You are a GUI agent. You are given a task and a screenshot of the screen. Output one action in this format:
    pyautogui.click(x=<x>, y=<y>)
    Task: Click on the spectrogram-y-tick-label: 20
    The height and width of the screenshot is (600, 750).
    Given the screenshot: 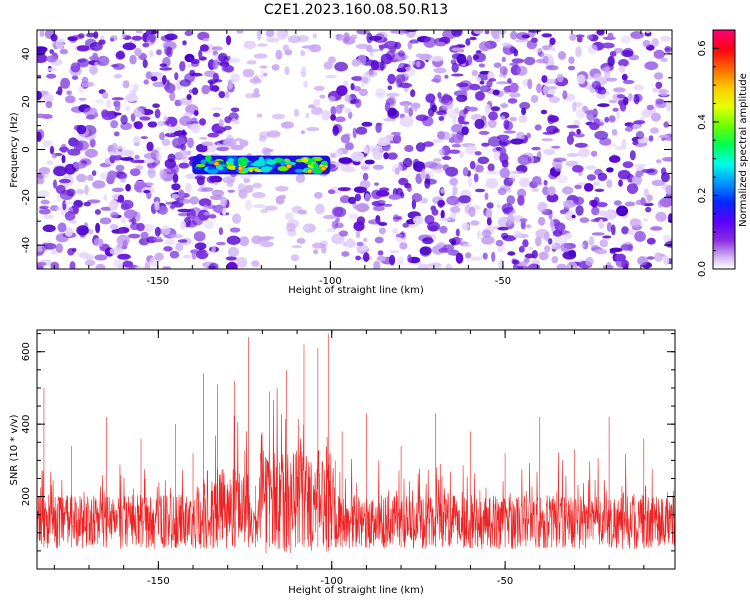 What is the action you would take?
    pyautogui.click(x=26, y=101)
    